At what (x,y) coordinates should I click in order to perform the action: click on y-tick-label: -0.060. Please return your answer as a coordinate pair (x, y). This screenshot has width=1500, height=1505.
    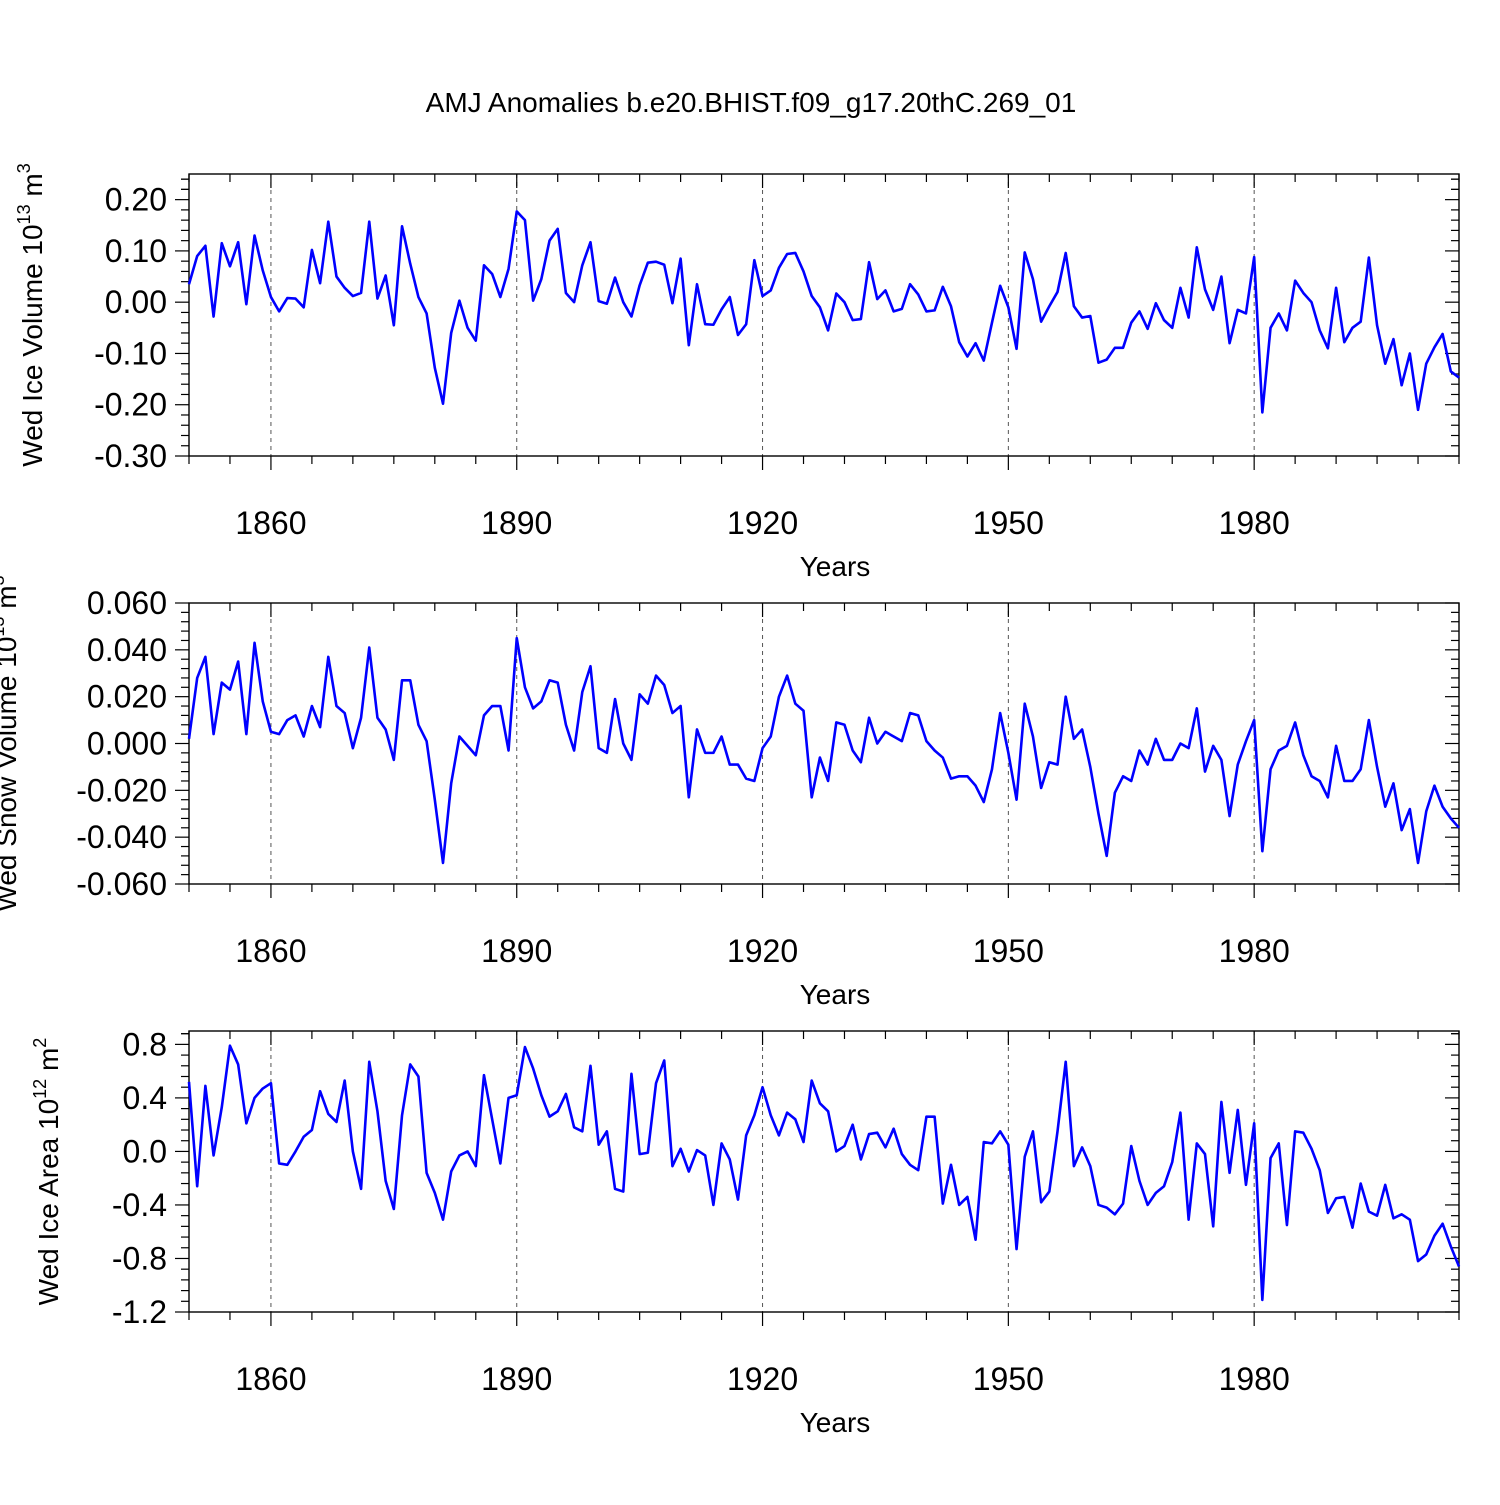
    Looking at the image, I should click on (121, 884).